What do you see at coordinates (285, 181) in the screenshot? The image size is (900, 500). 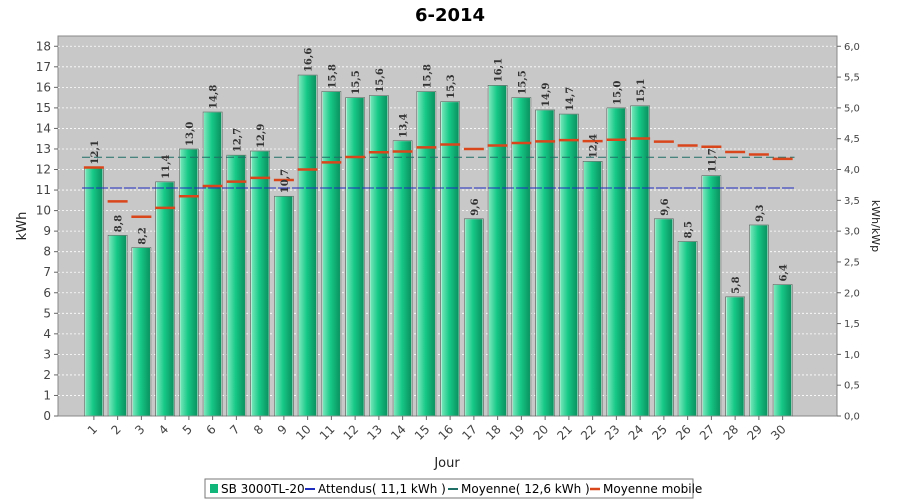 I see `data-label: 10,7` at bounding box center [285, 181].